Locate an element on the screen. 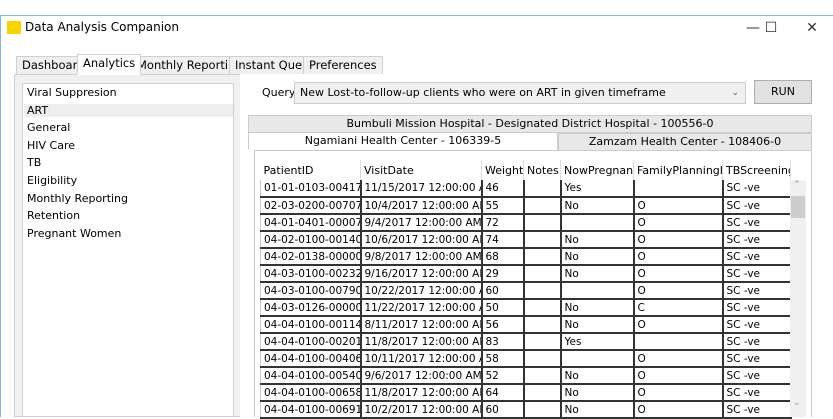  table-cell: 9/6/2017 12:00:00 AM is located at coordinates (421, 376).